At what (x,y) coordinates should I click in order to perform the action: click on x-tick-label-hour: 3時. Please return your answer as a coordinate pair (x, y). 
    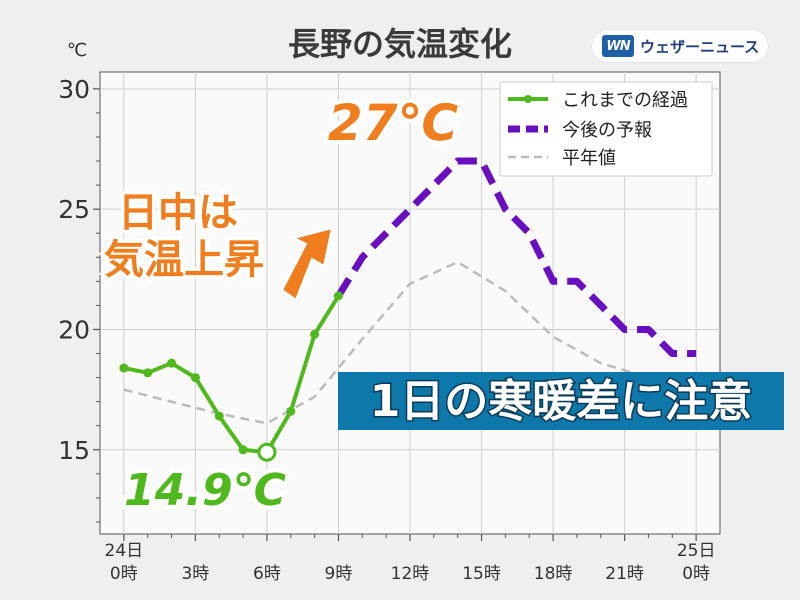
    Looking at the image, I should click on (195, 574).